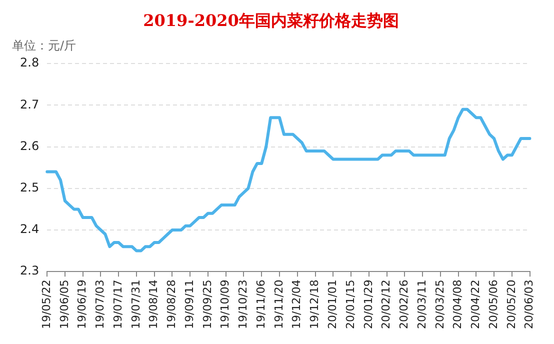 The image size is (554, 344). What do you see at coordinates (386, 305) in the screenshot?
I see `x-tick-label: 20/02/12` at bounding box center [386, 305].